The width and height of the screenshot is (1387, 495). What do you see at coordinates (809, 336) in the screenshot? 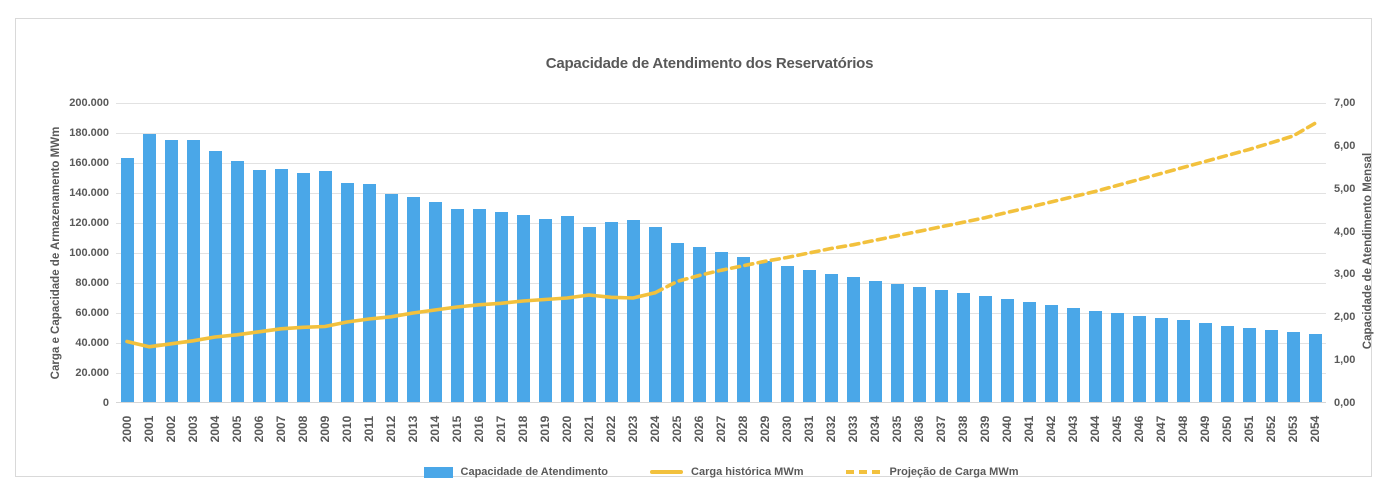
I see `bar-2031` at bounding box center [809, 336].